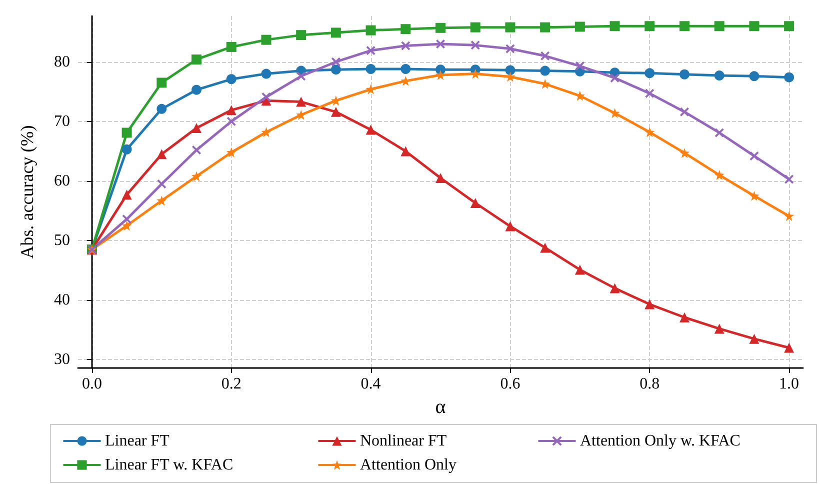 The width and height of the screenshot is (825, 494). What do you see at coordinates (27, 192) in the screenshot?
I see `y-axis-title: Abs. accuracy (%)` at bounding box center [27, 192].